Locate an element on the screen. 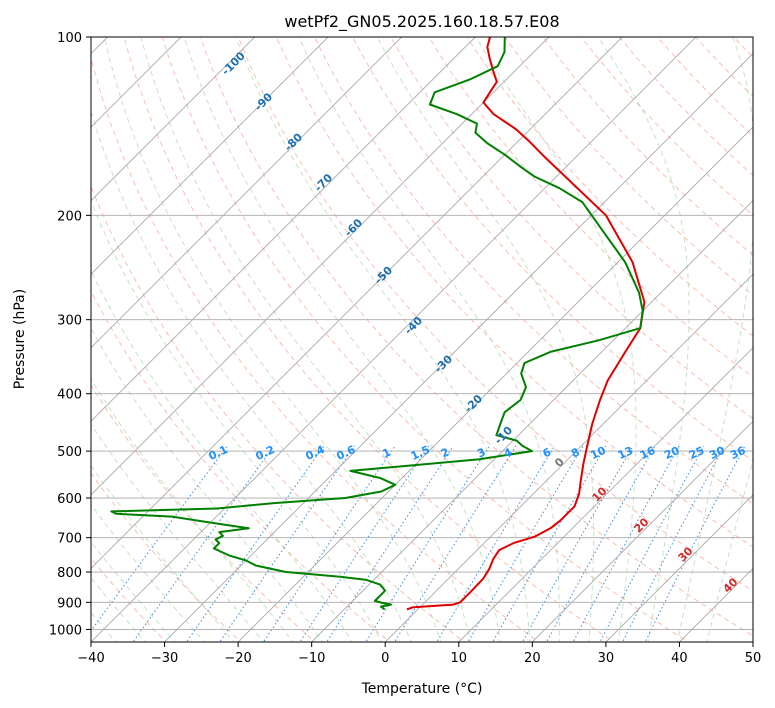 This screenshot has height=708, width=775. x-tick-label: 20 is located at coordinates (532, 658).